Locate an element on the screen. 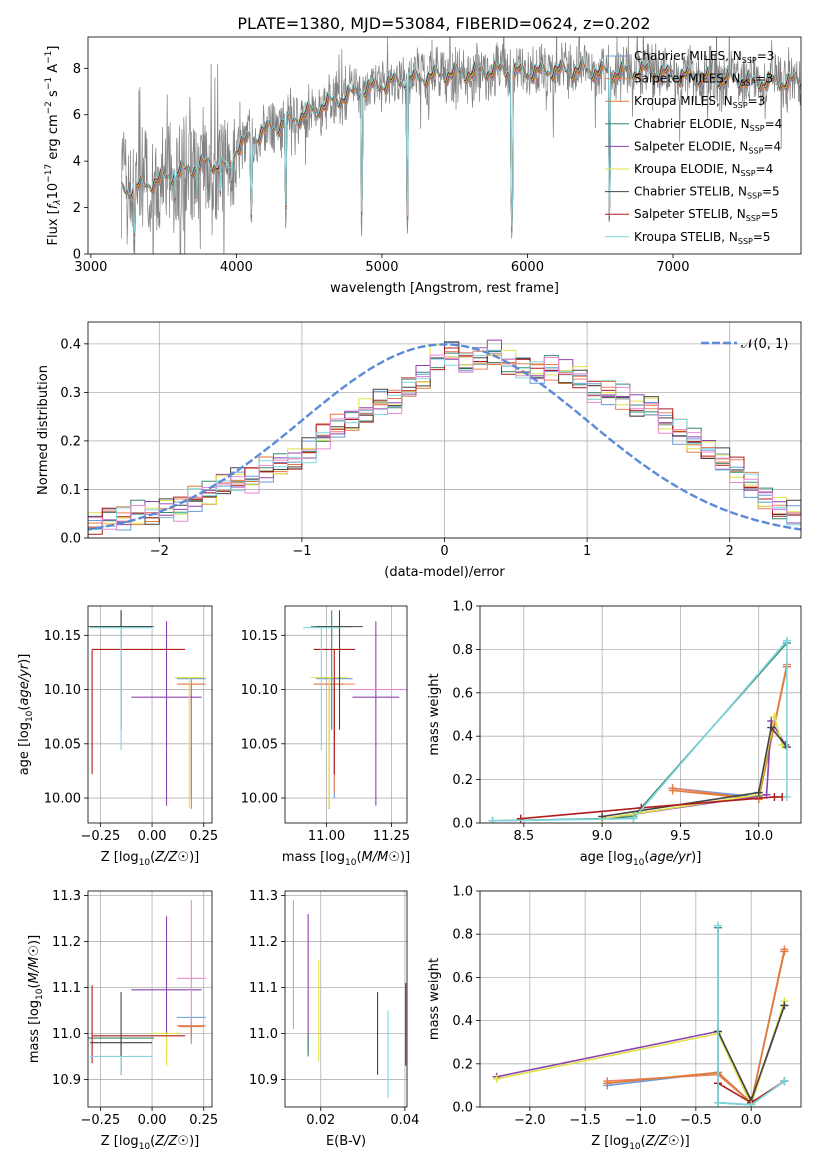 The image size is (819, 1170). mass-vs-Z-frame is located at coordinates (150, 999).